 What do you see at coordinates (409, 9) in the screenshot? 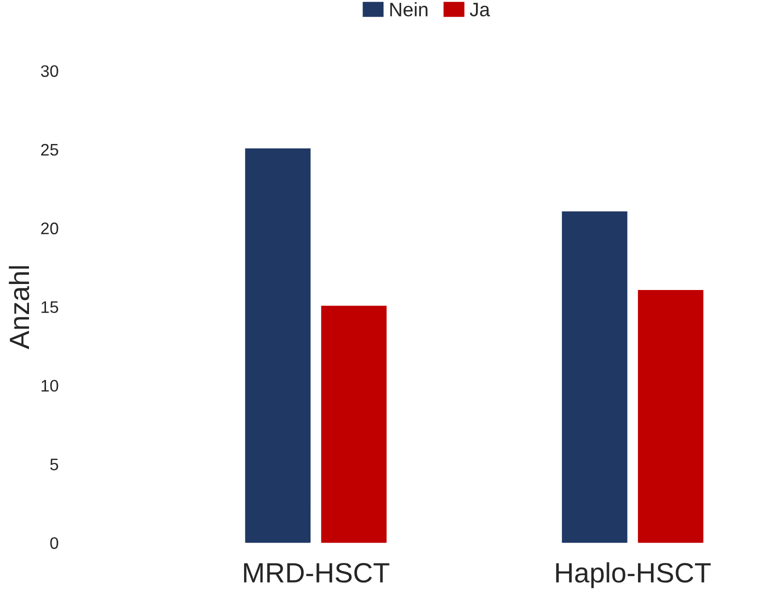
I see `legend-label: Nein` at bounding box center [409, 9].